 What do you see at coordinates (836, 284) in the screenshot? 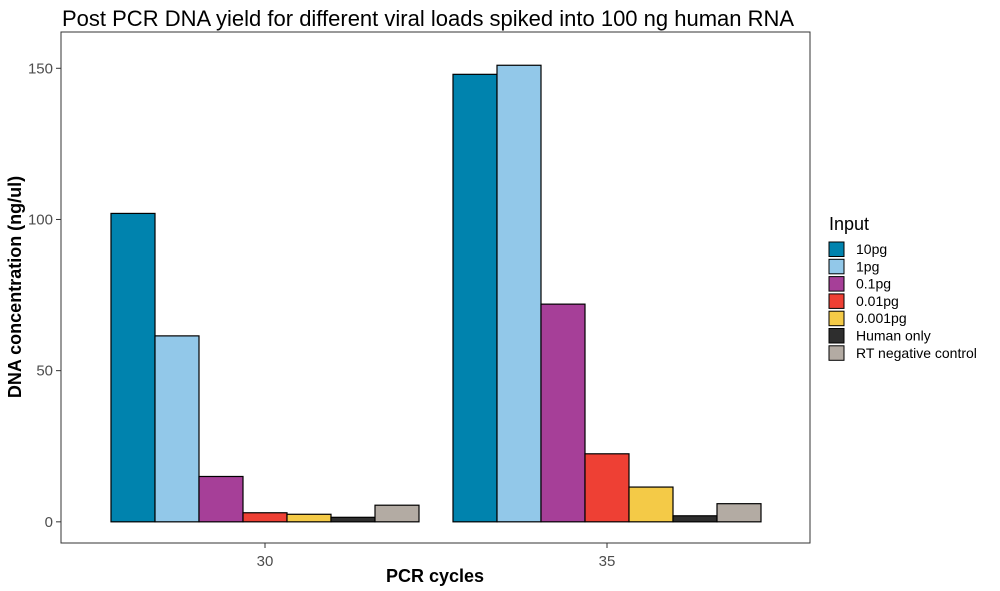
I see `legend-key-0-1pg` at bounding box center [836, 284].